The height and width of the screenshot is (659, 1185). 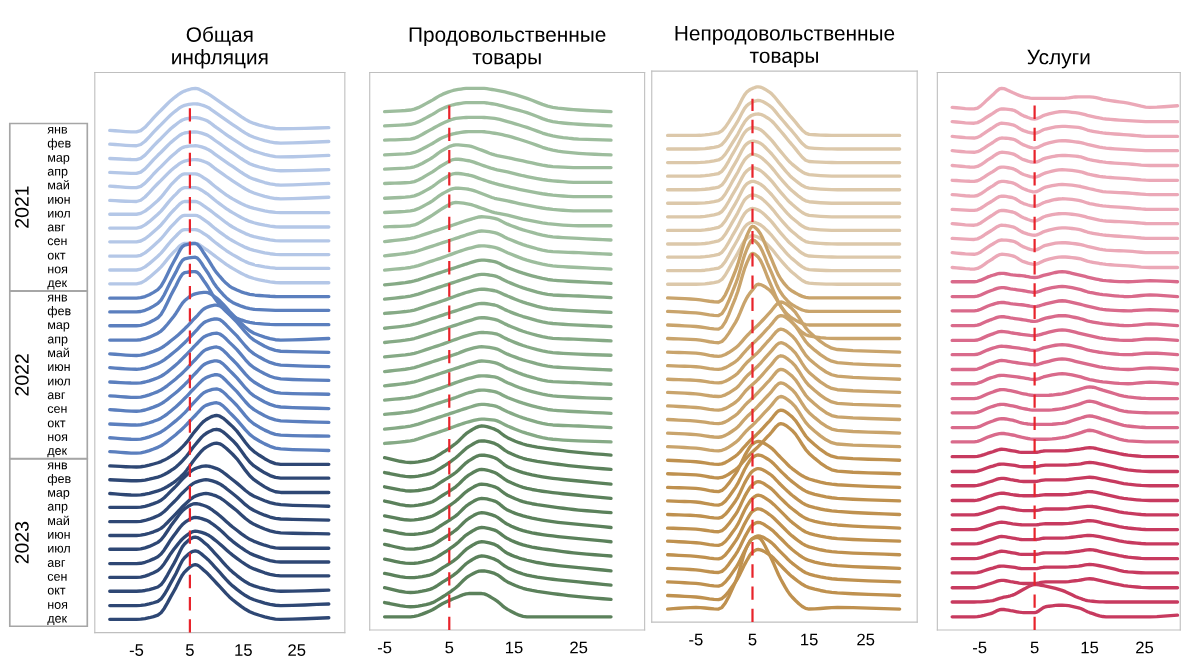 I want to click on text: 2022, so click(x=21, y=375).